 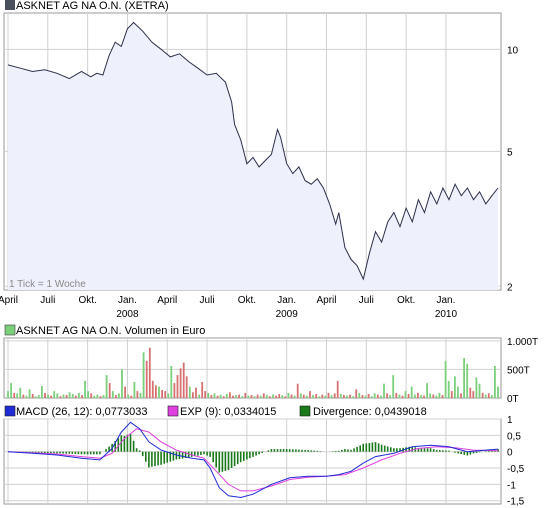 What do you see at coordinates (513, 399) in the screenshot?
I see `volume-y-tick: 0T` at bounding box center [513, 399].